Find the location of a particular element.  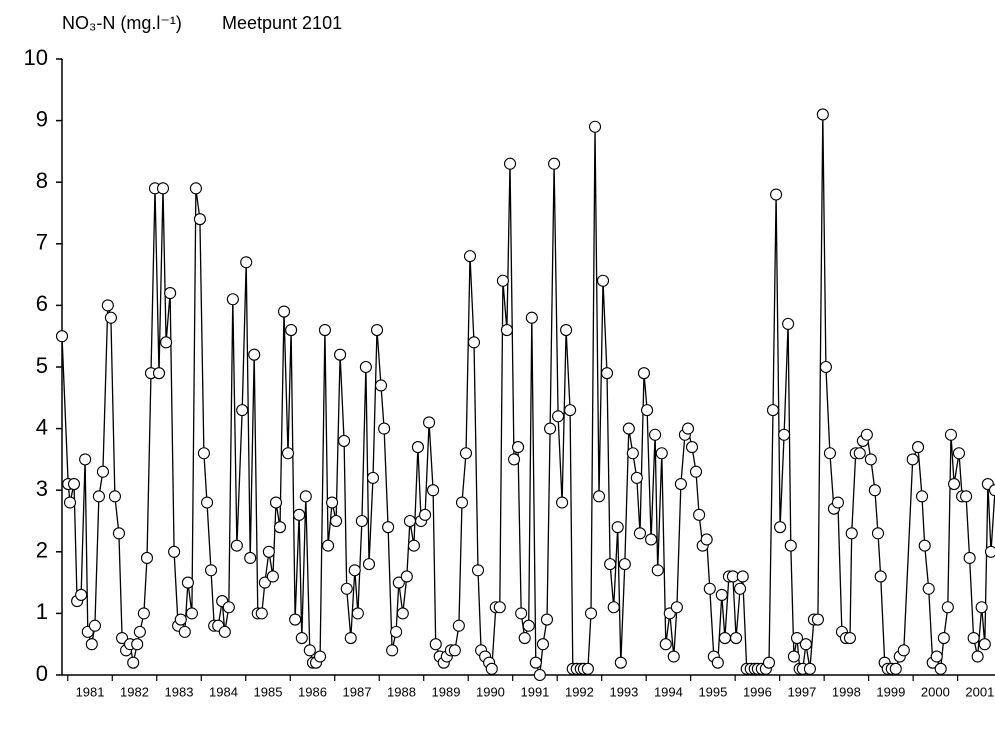

x-tick-label: 1981 is located at coordinates (90, 691).